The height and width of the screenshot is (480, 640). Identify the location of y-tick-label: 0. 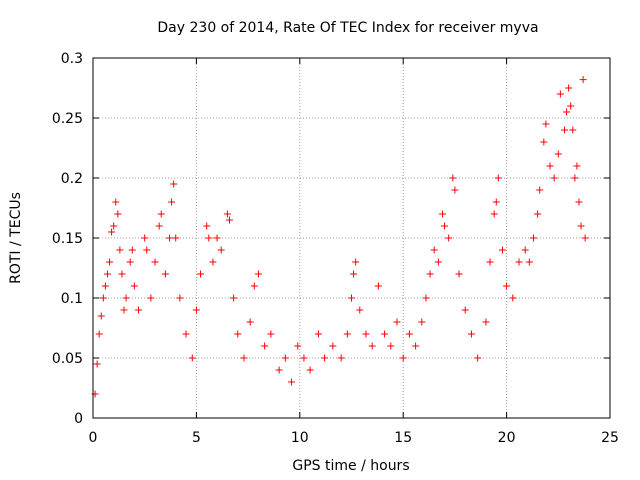
(78, 419).